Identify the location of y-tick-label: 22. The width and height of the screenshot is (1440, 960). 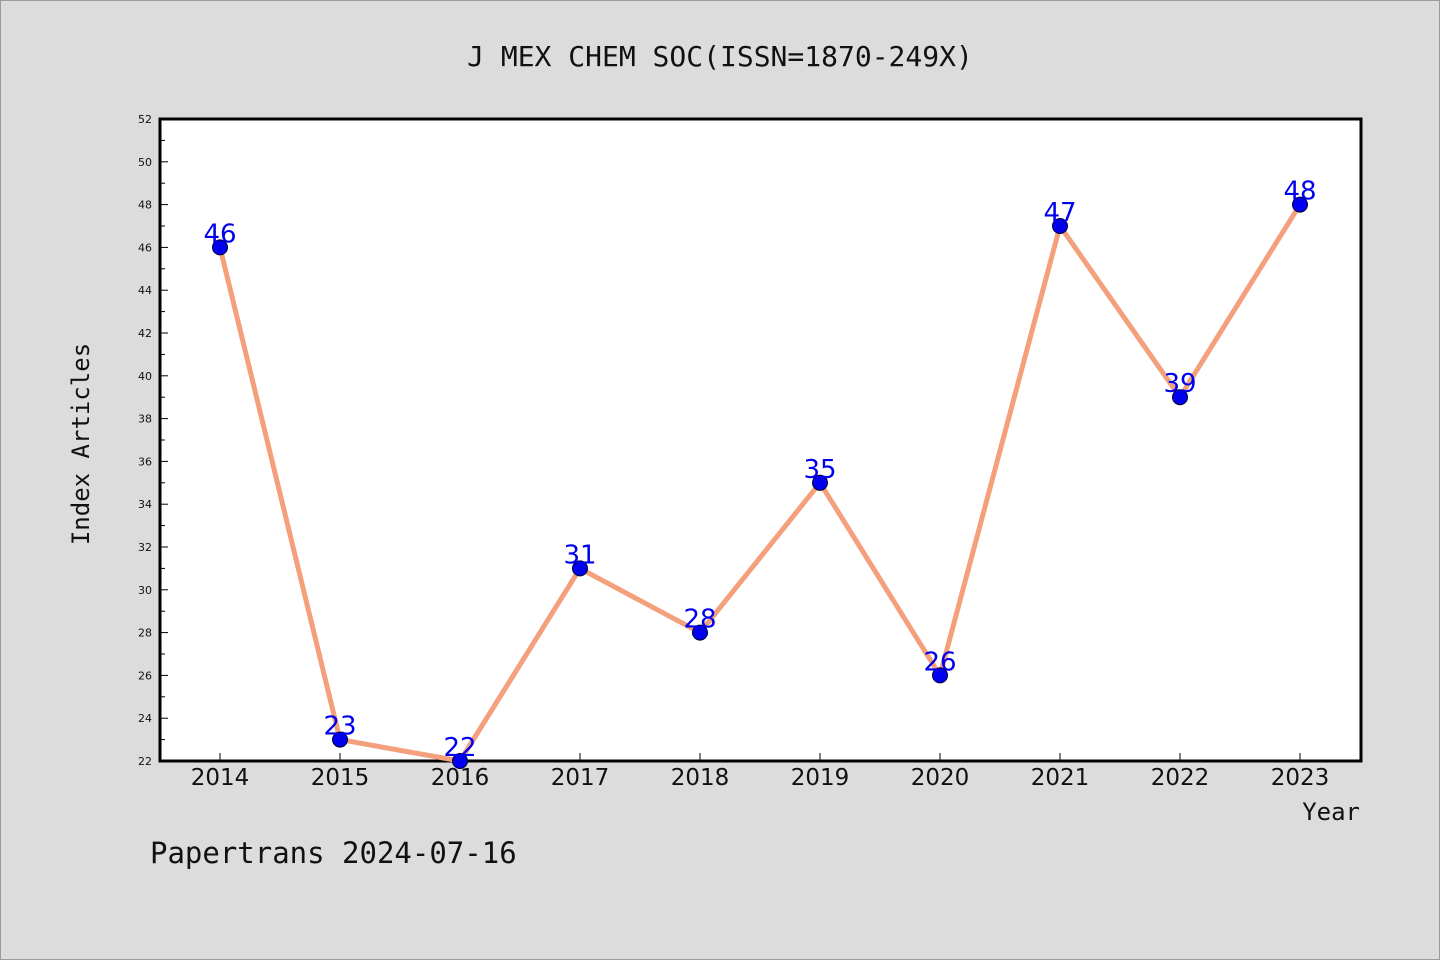
(145, 761).